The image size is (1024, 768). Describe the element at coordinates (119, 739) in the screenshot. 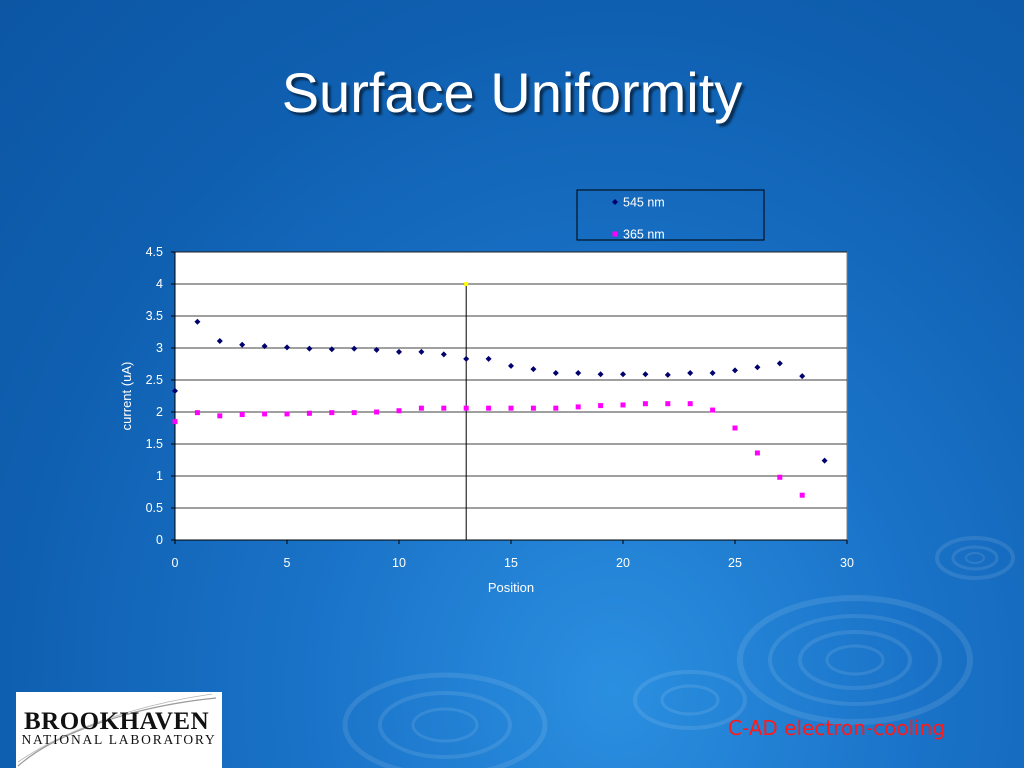

I see `logo-subtitle: NATIONAL LABORATORY` at that location.